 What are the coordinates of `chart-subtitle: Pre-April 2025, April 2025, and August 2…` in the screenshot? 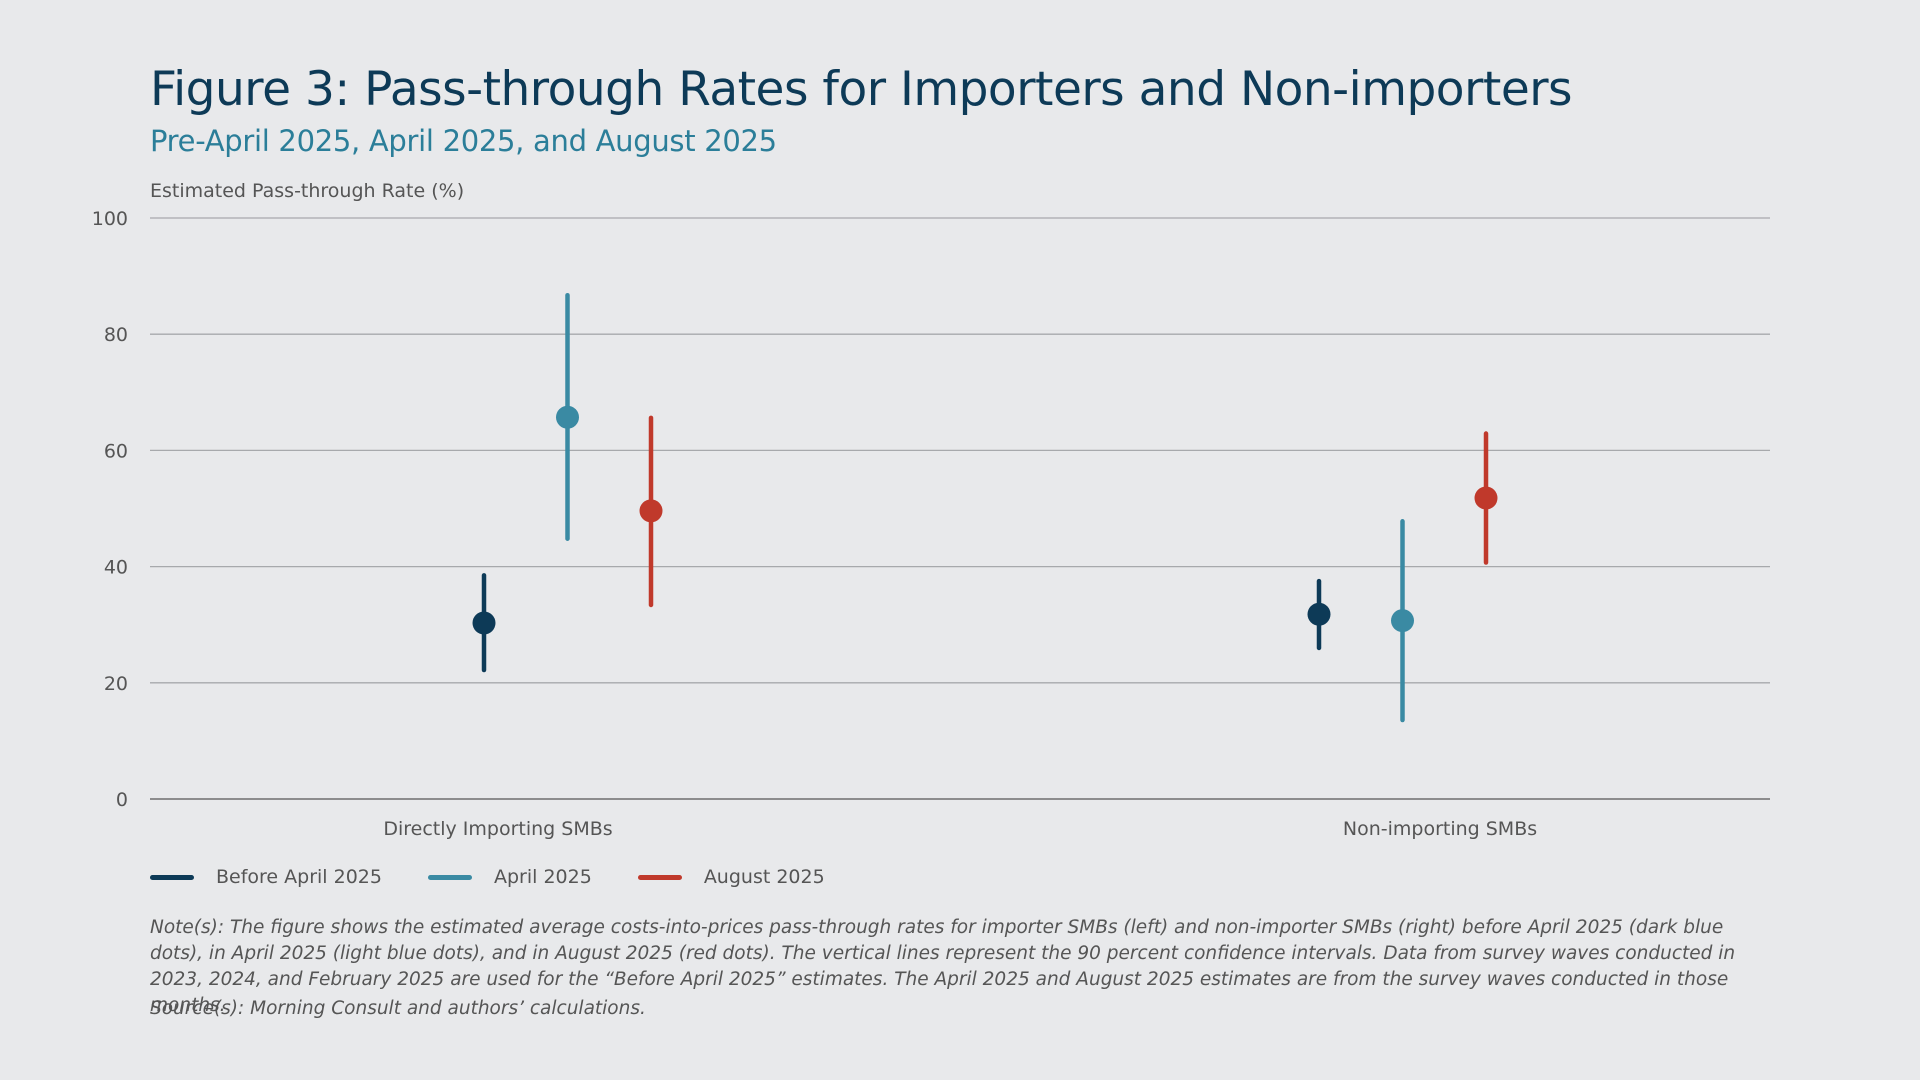 It's located at (463, 141).